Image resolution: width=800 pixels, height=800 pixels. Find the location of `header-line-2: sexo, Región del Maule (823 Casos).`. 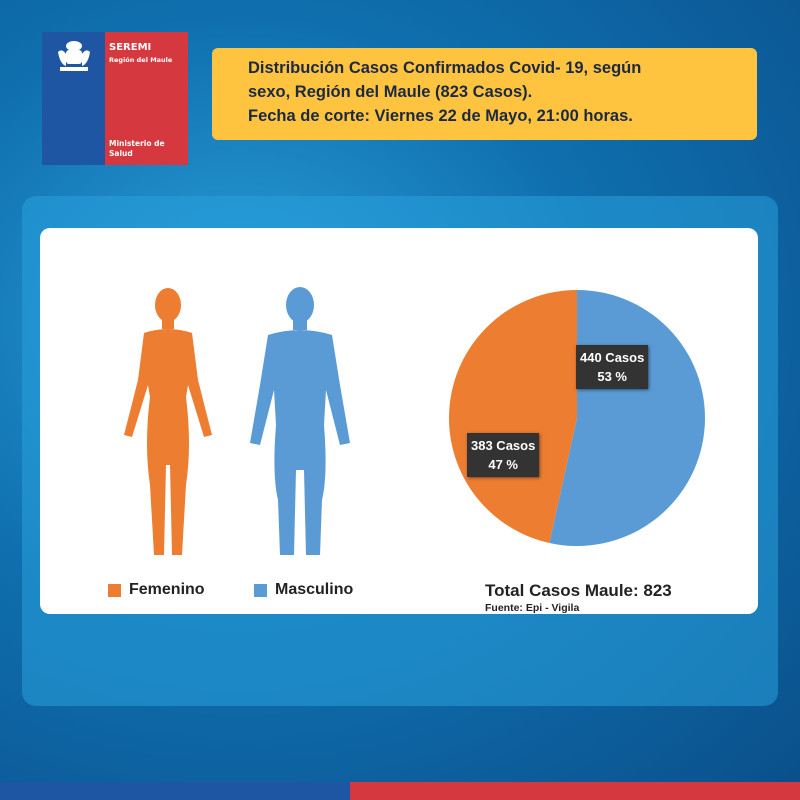

header-line-2: sexo, Región del Maule (823 Casos). is located at coordinates (390, 92).